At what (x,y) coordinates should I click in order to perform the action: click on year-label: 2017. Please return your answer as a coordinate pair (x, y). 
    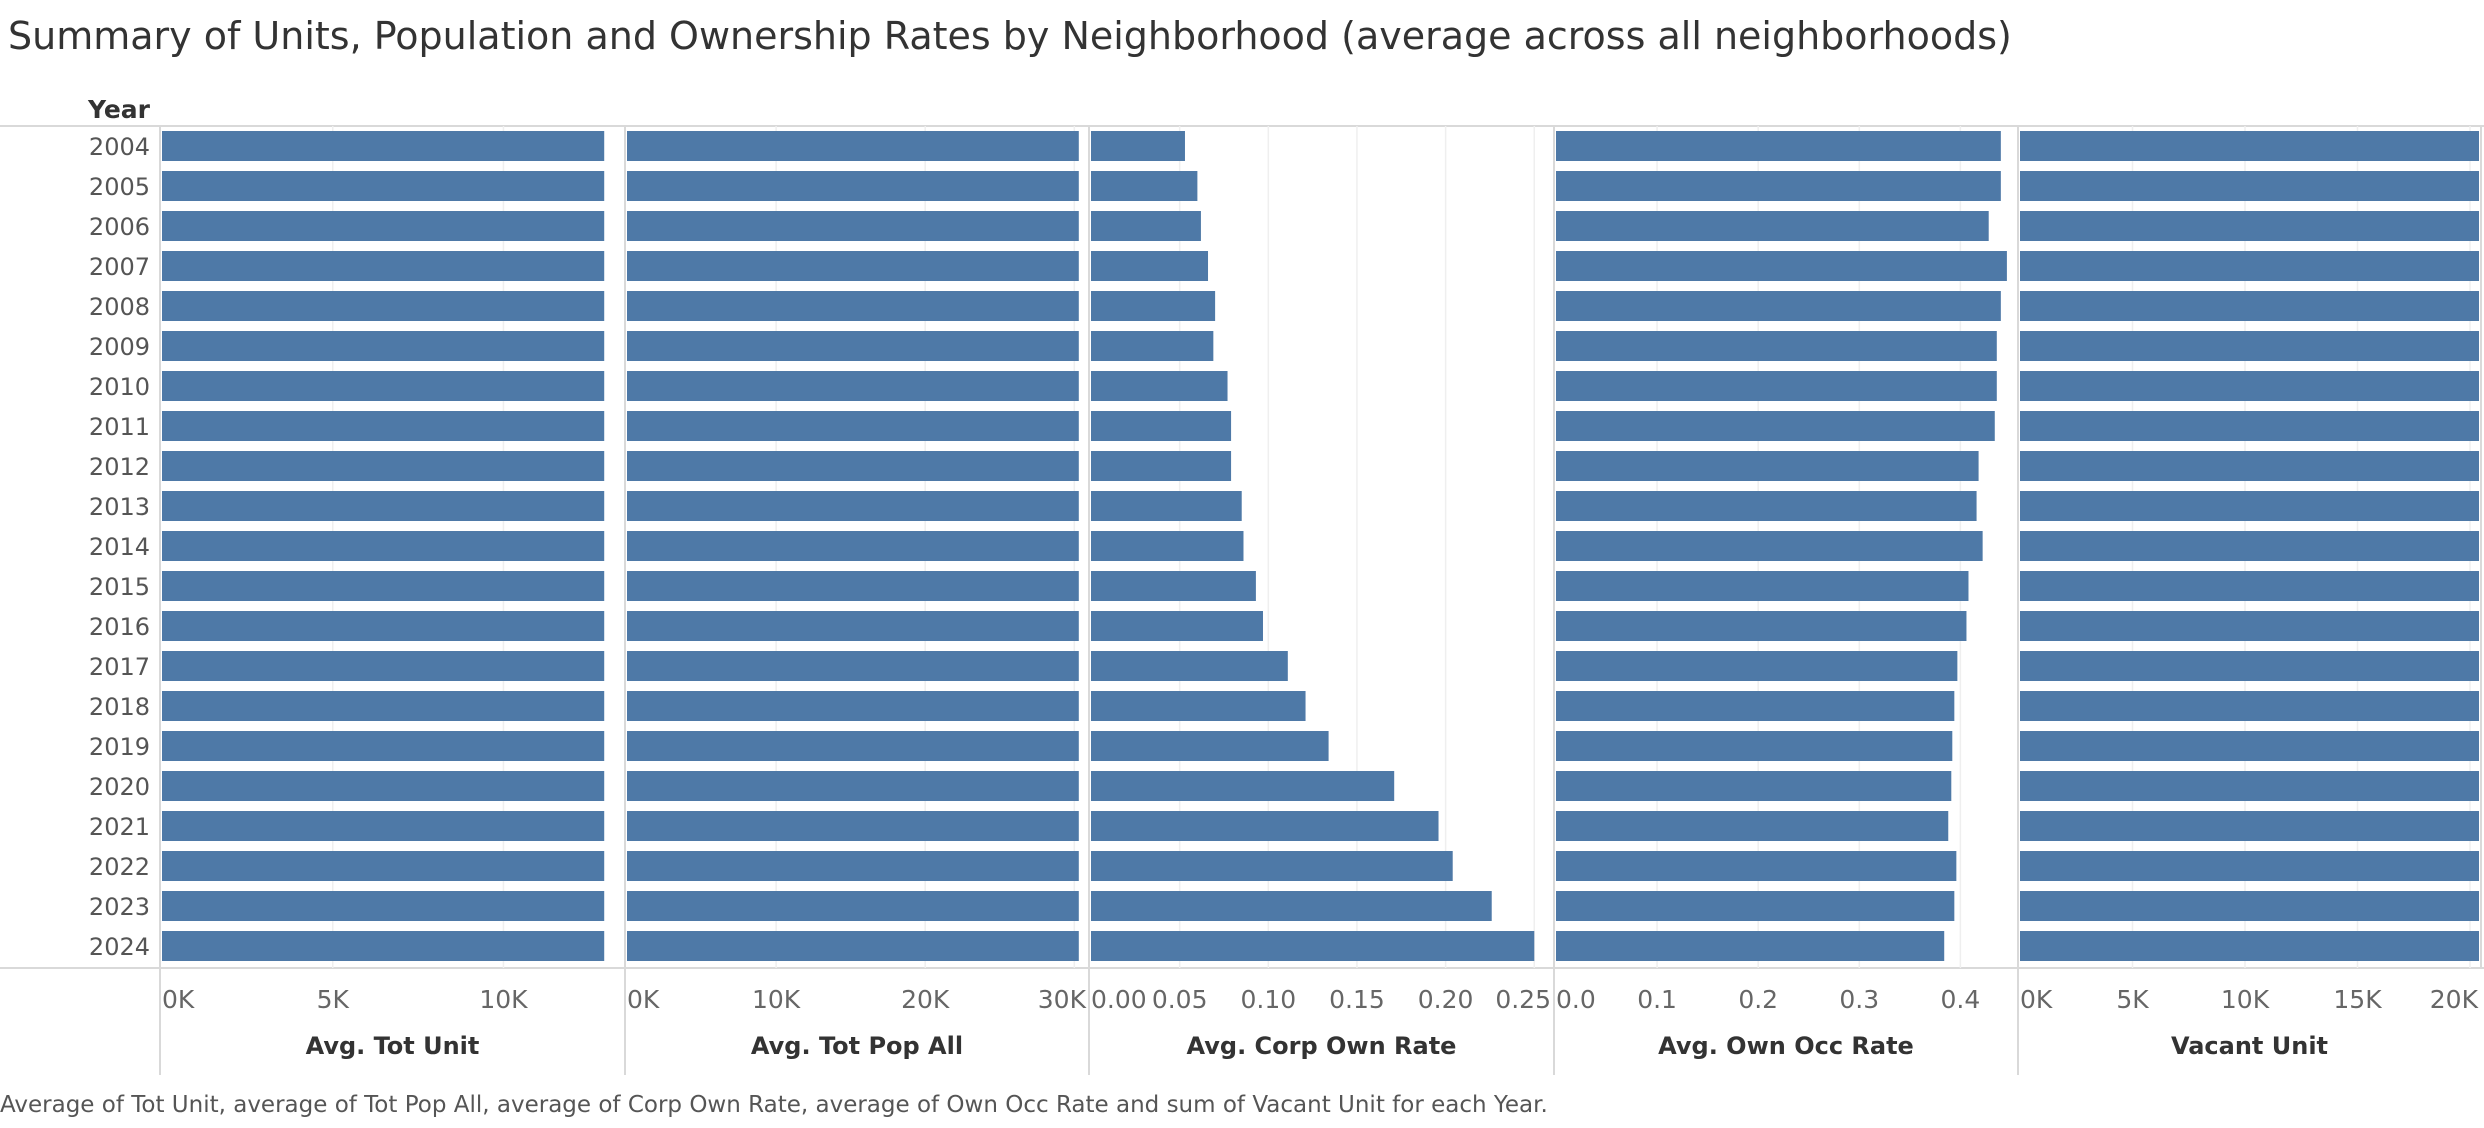
    Looking at the image, I should click on (119, 667).